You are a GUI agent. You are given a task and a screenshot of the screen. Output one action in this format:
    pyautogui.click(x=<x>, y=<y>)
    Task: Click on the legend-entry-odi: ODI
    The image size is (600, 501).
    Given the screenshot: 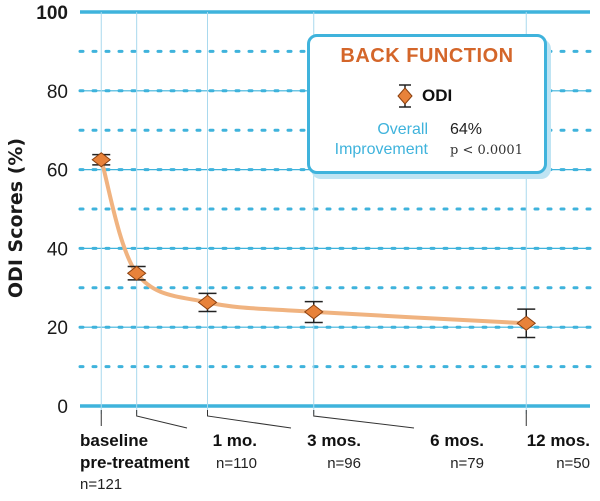 What is the action you would take?
    pyautogui.click(x=423, y=96)
    